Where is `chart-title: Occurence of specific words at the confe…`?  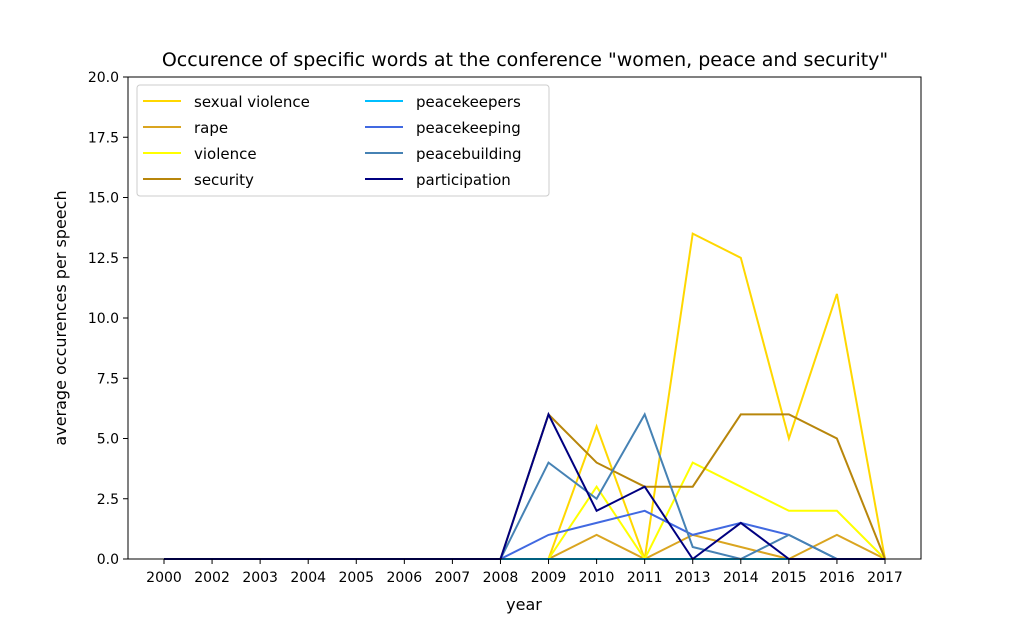
chart-title: Occurence of specific words at the confe… is located at coordinates (525, 60).